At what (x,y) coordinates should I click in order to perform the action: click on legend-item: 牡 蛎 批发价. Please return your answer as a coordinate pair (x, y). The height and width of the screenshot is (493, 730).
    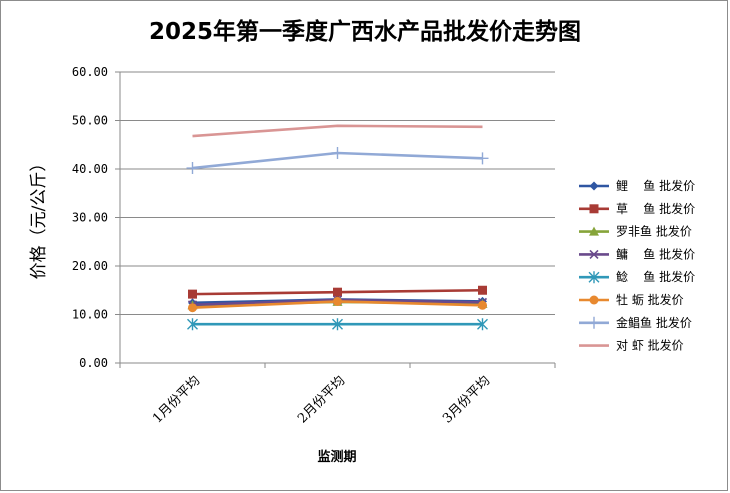
    Looking at the image, I should click on (631, 299).